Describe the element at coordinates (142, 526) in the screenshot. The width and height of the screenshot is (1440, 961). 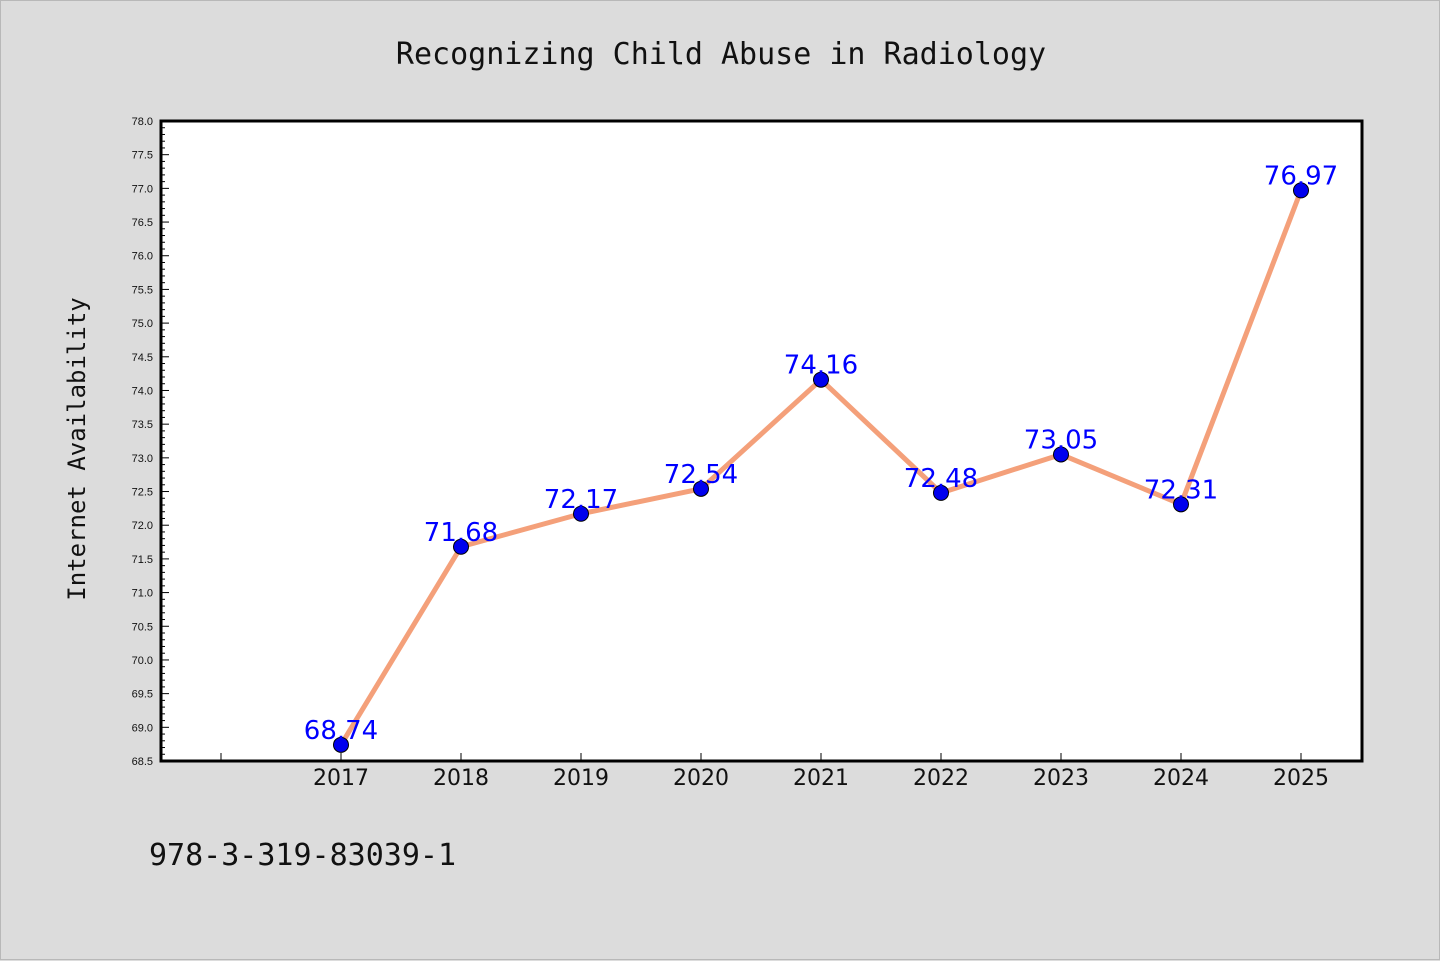
I see `y-tick-label: 72.0` at that location.